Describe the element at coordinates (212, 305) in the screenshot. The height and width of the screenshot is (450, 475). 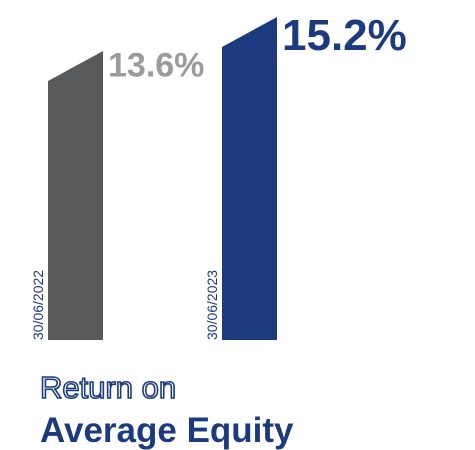
I see `x-tick-label: 30/06/2023` at that location.